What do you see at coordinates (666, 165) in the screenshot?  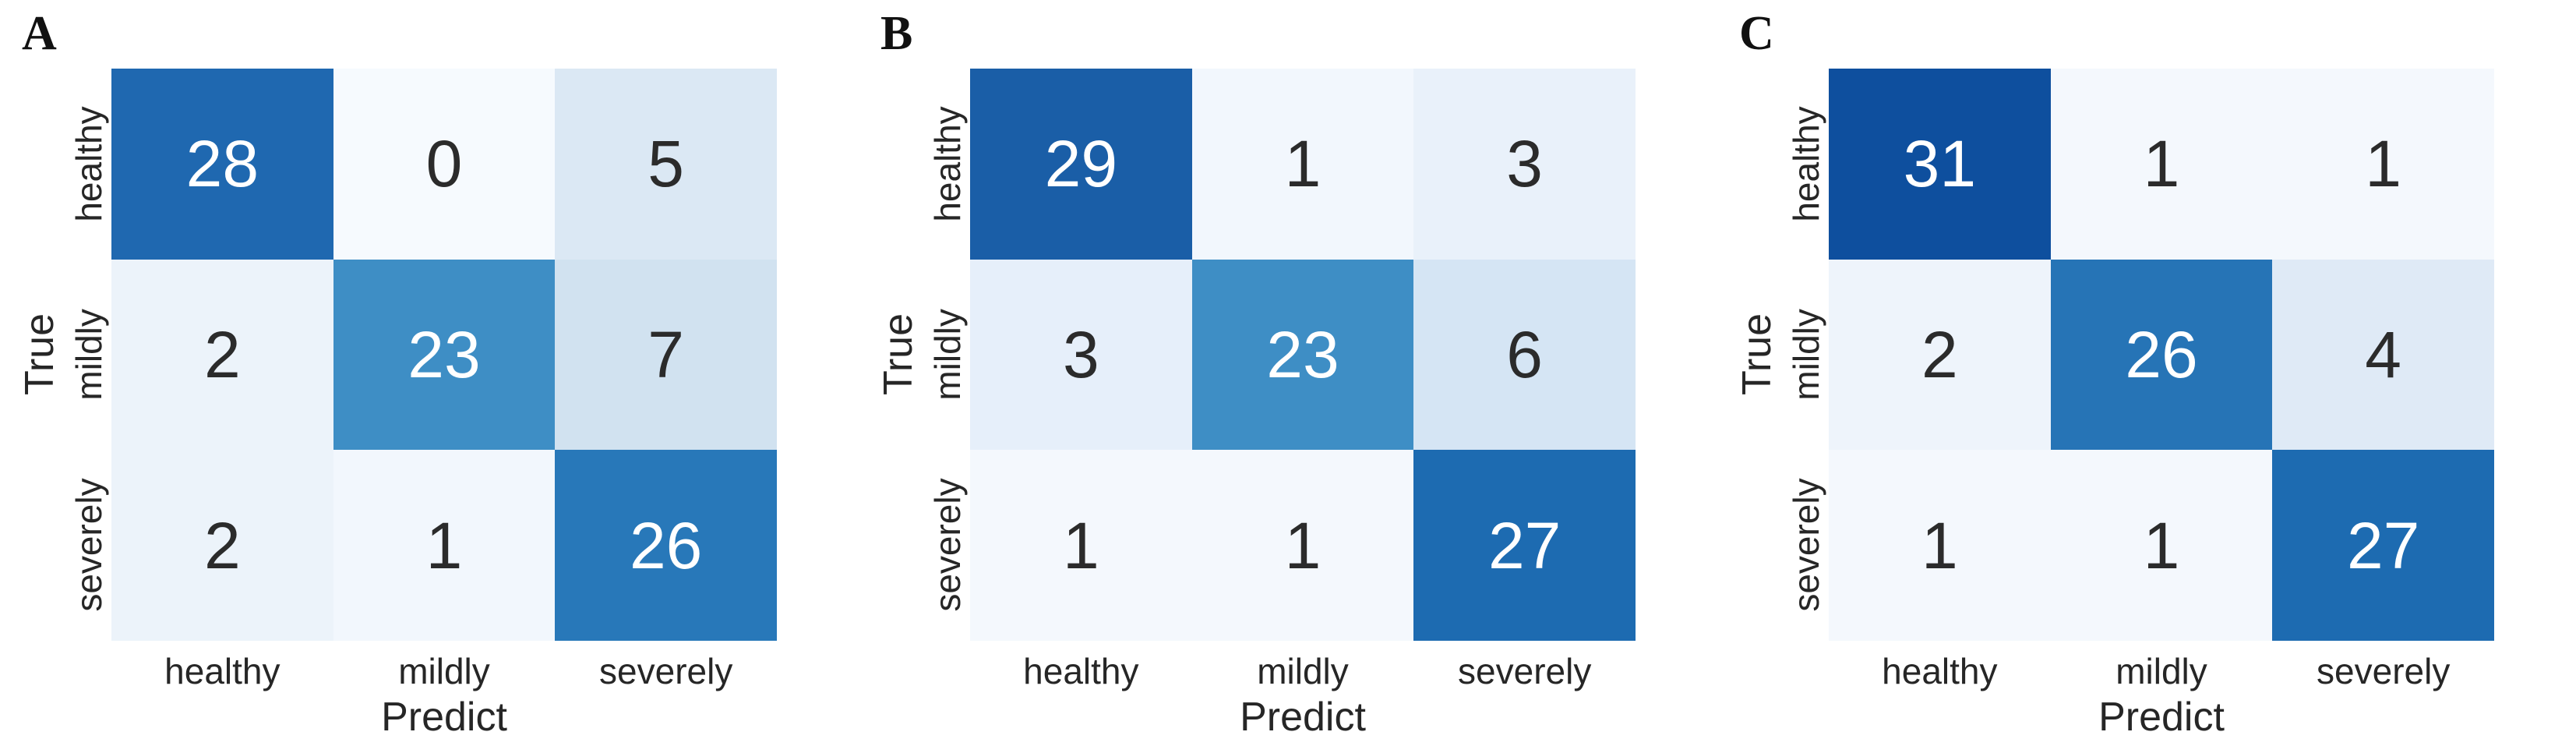 I see `heatmap-cell: 5` at bounding box center [666, 165].